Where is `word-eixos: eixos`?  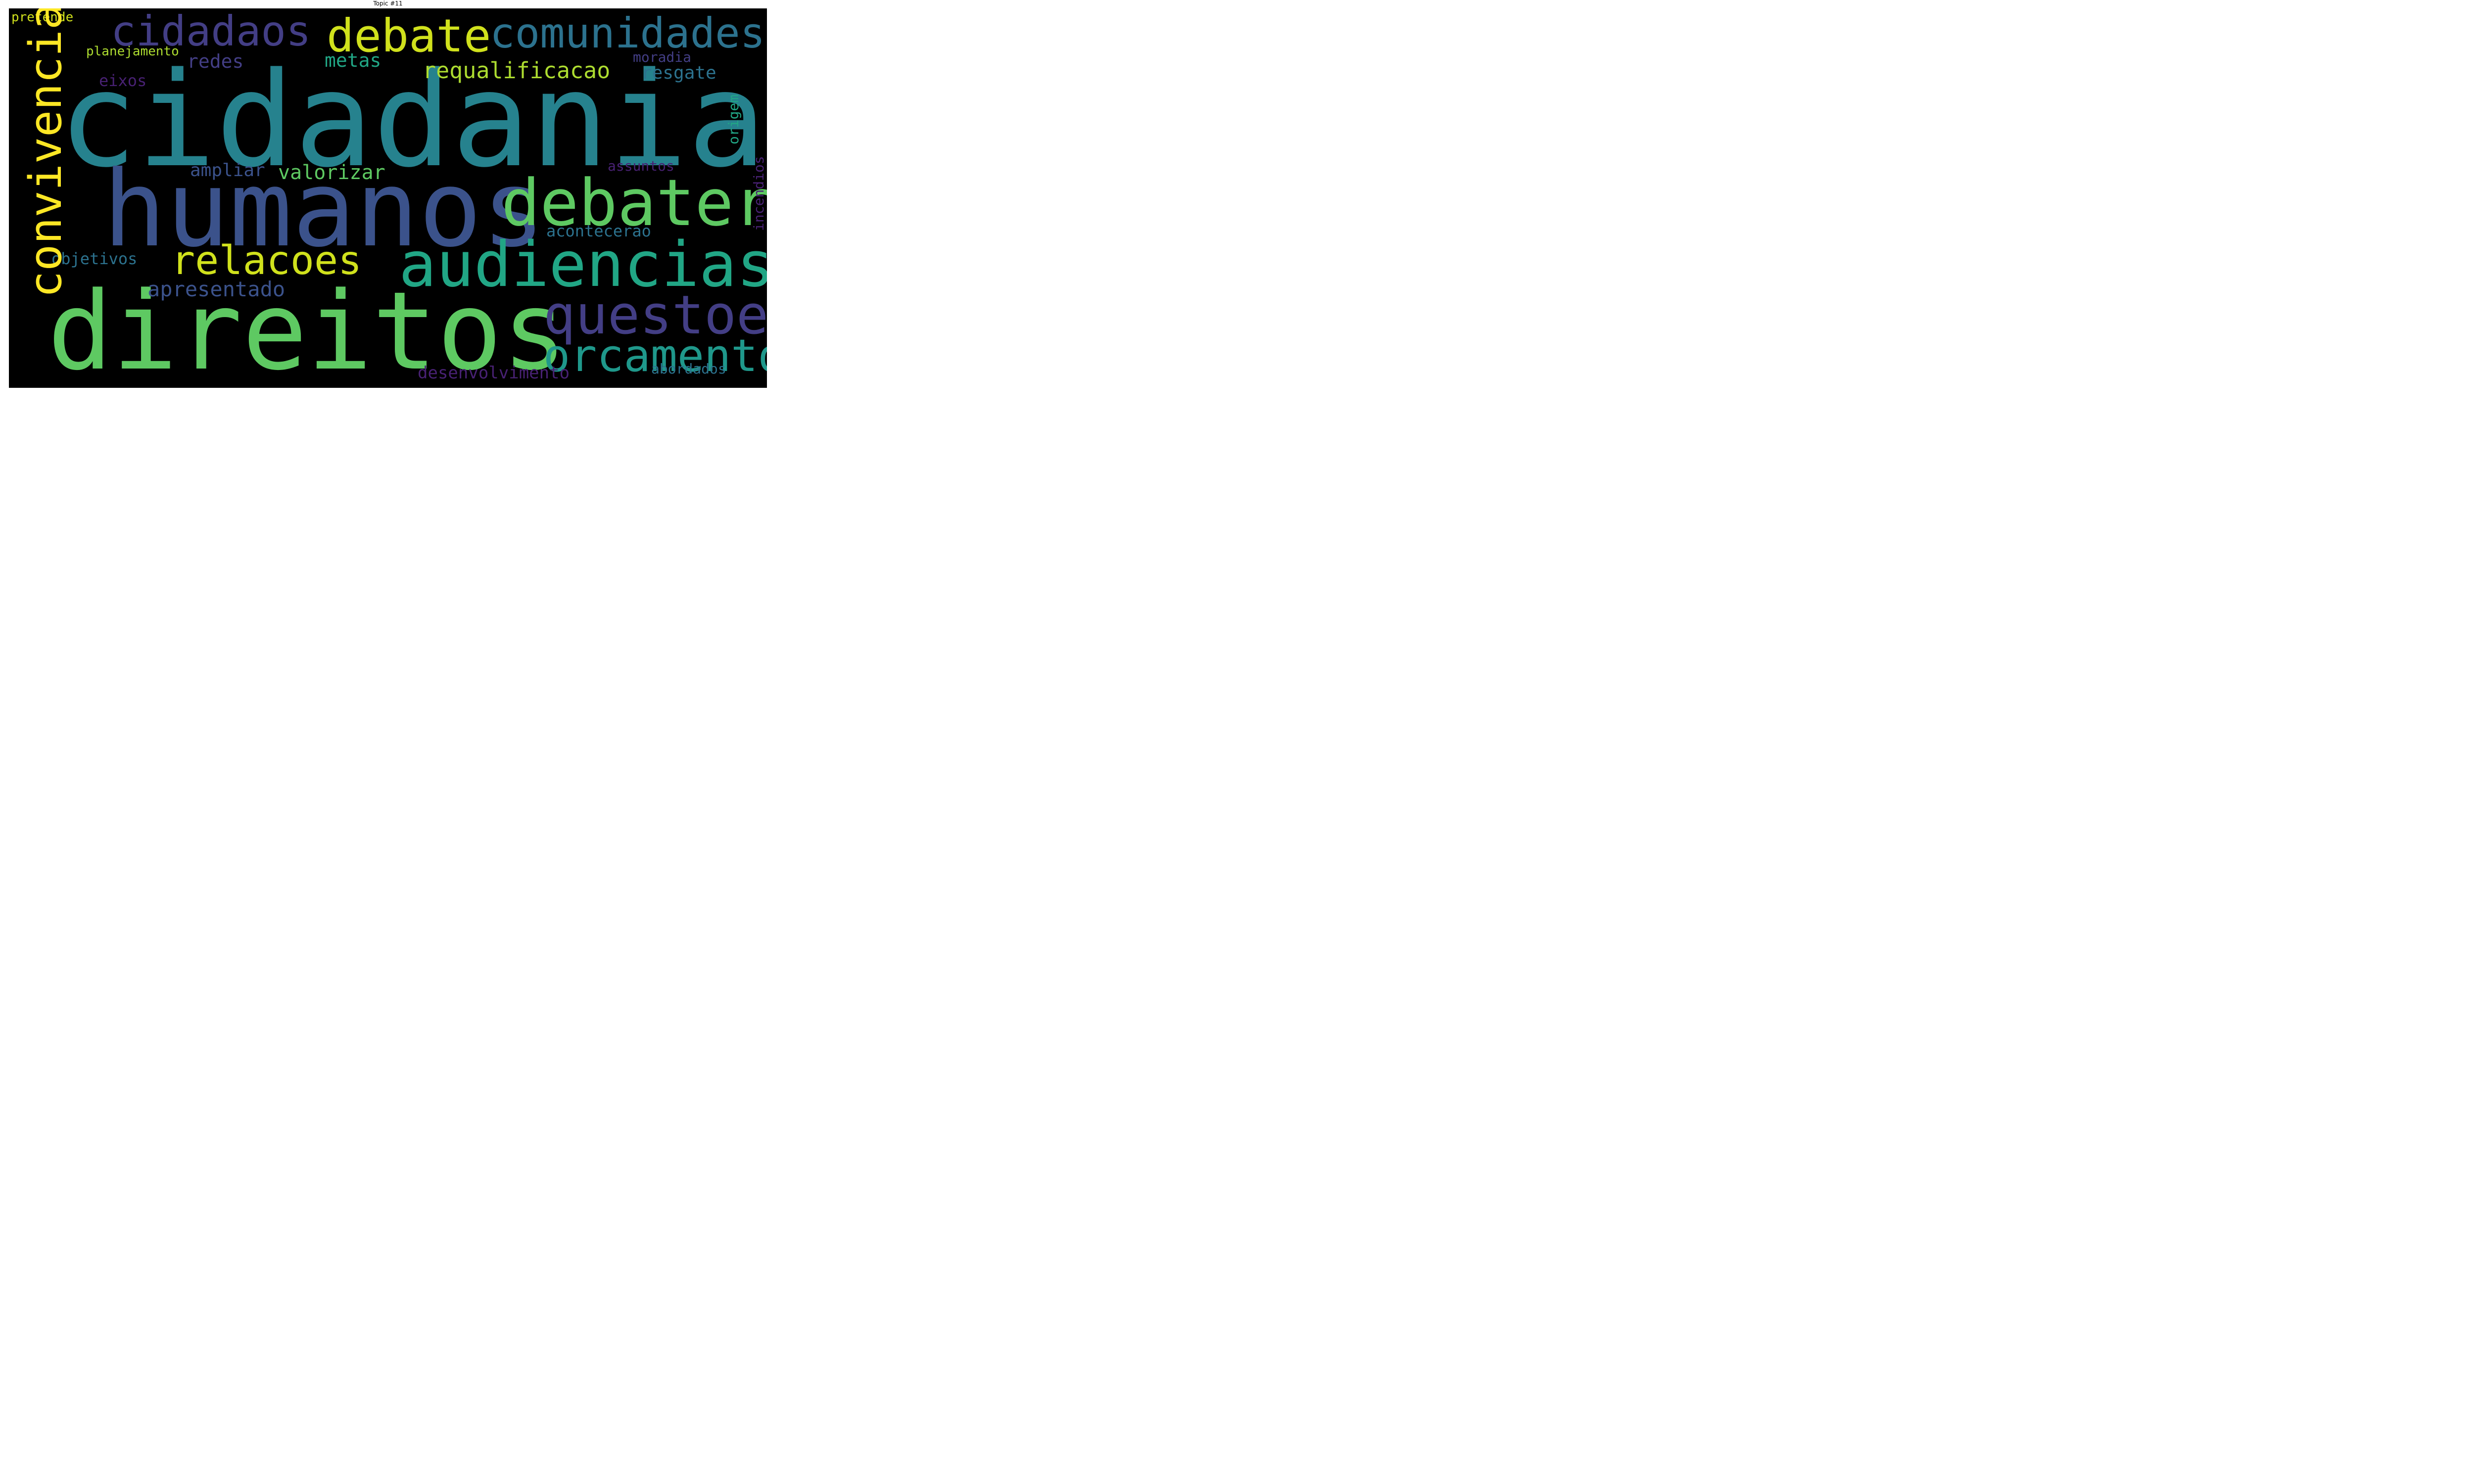
word-eixos: eixos is located at coordinates (123, 80).